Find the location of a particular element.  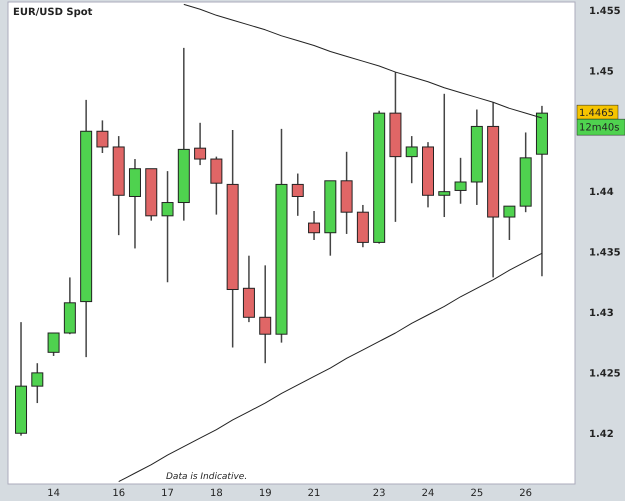

y-tick-label: 1.45 is located at coordinates (601, 72).